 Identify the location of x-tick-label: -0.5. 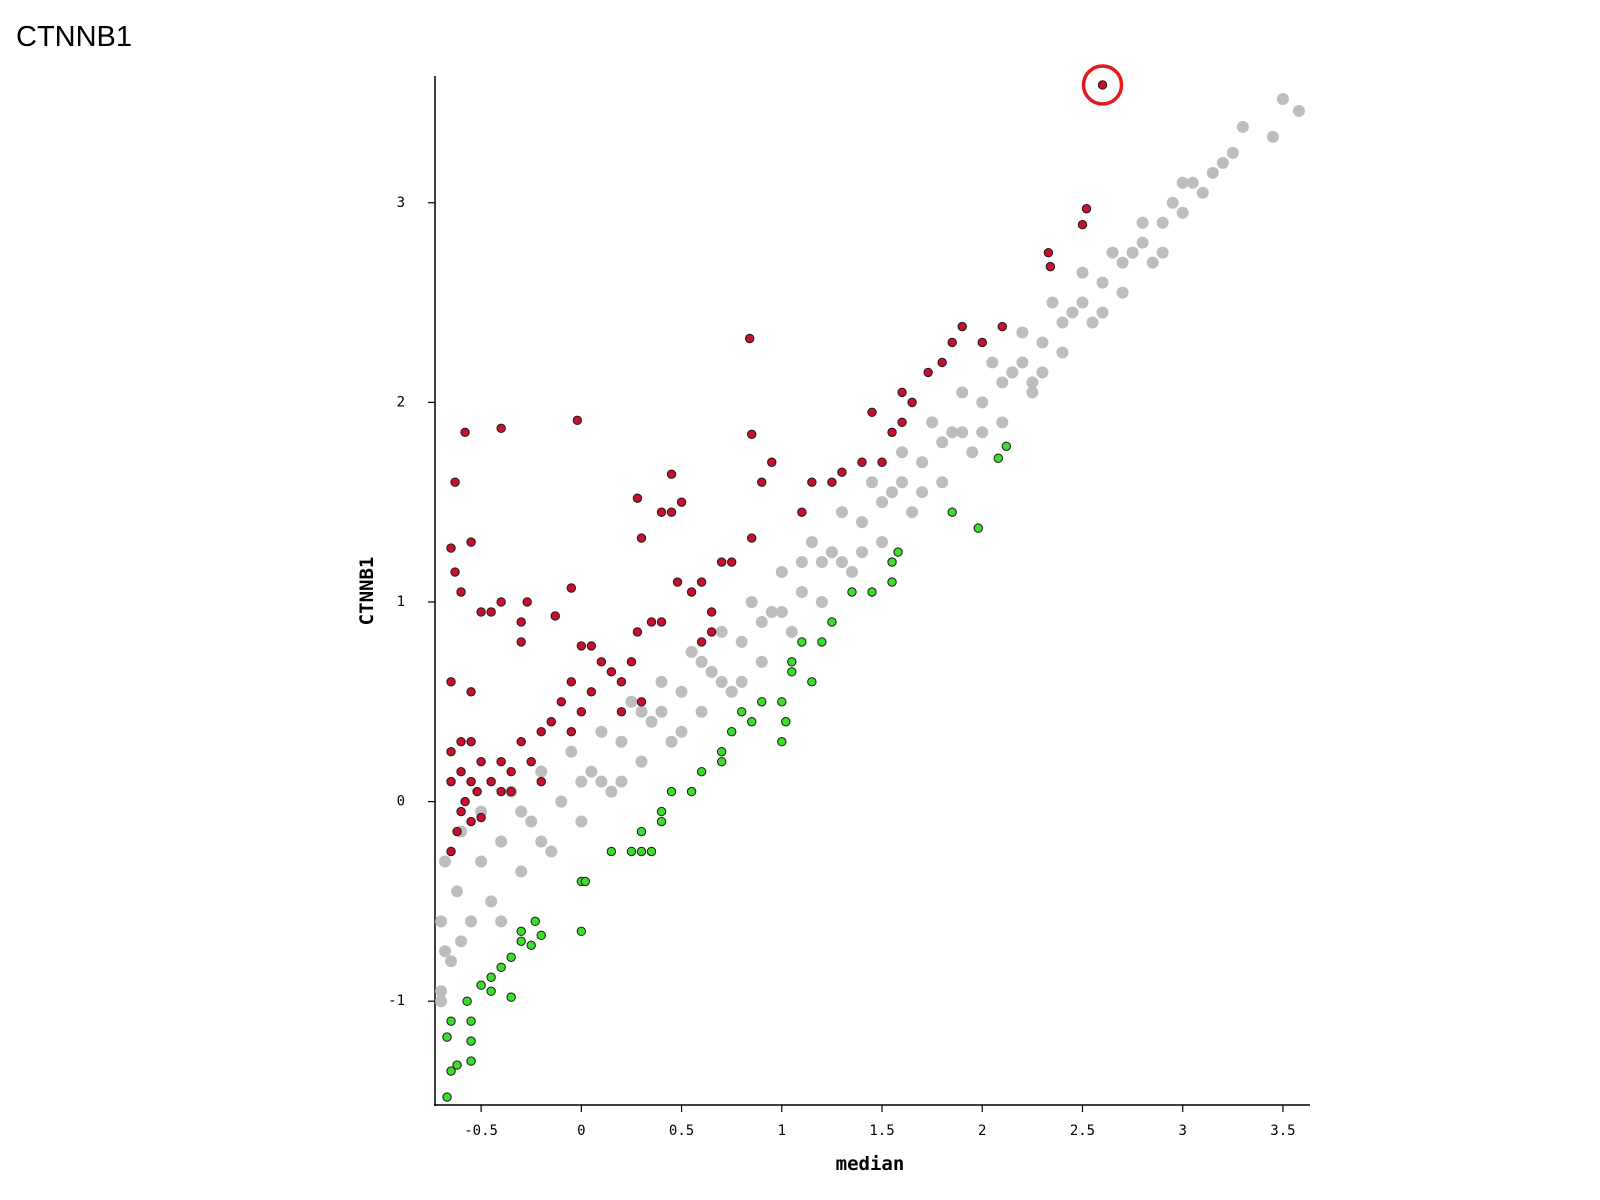
(481, 1131).